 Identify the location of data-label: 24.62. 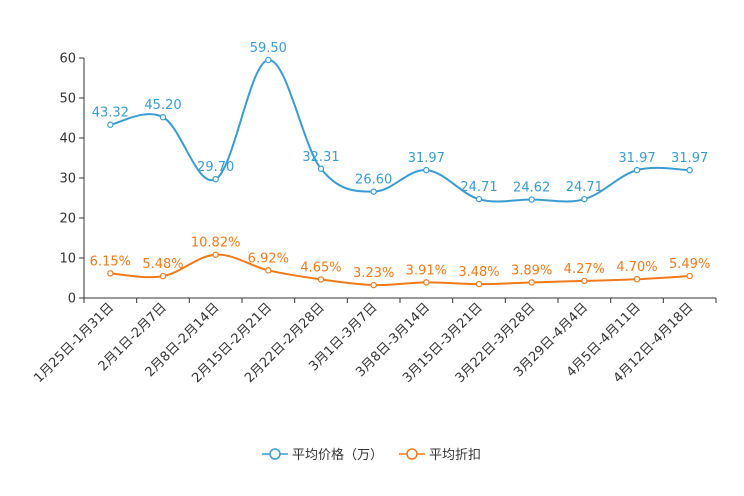
(531, 188).